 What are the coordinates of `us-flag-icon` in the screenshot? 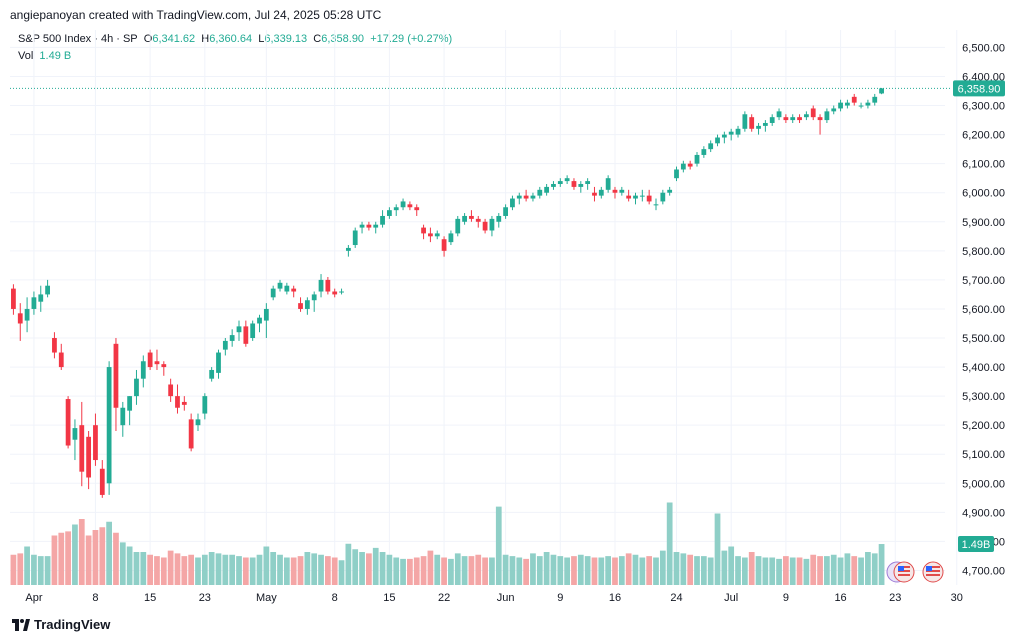 It's located at (933, 572).